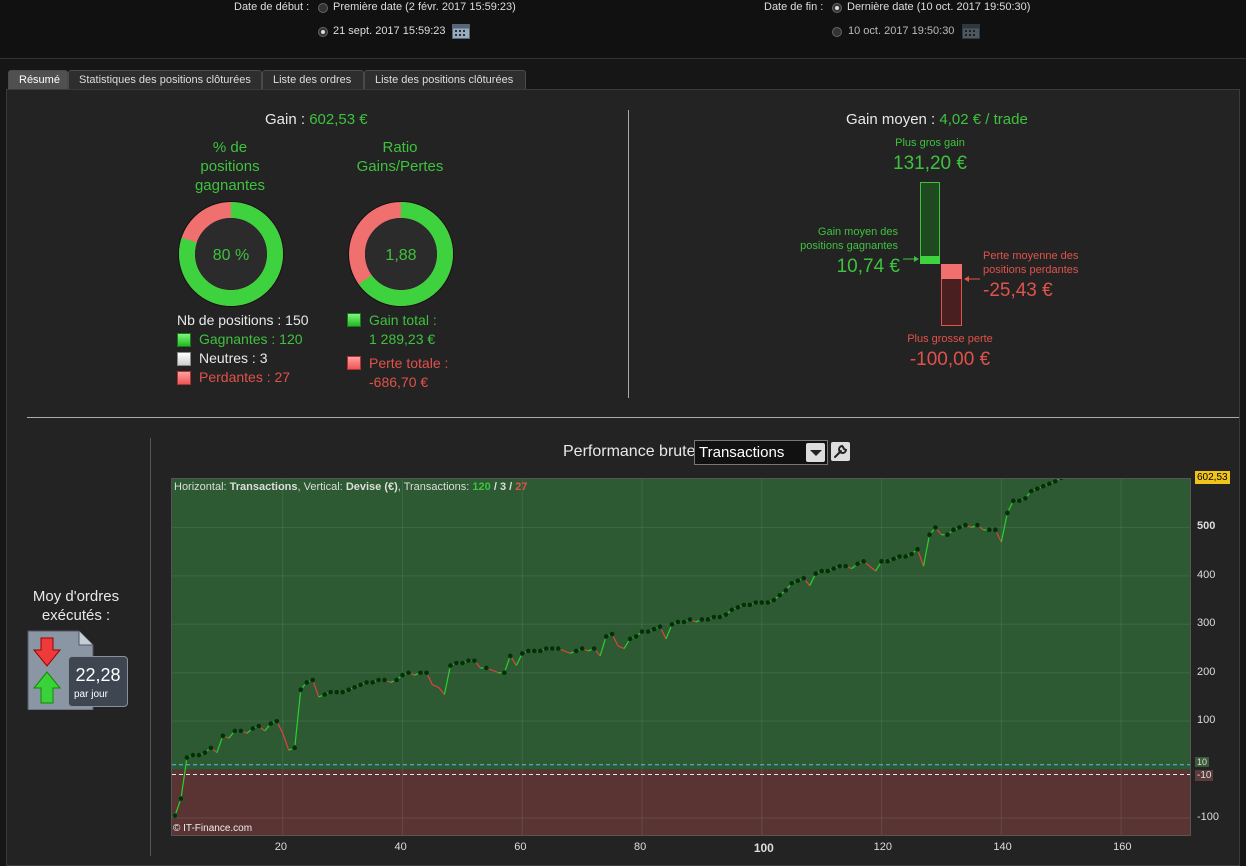  I want to click on performance-axis-select: Transactions, so click(761, 452).